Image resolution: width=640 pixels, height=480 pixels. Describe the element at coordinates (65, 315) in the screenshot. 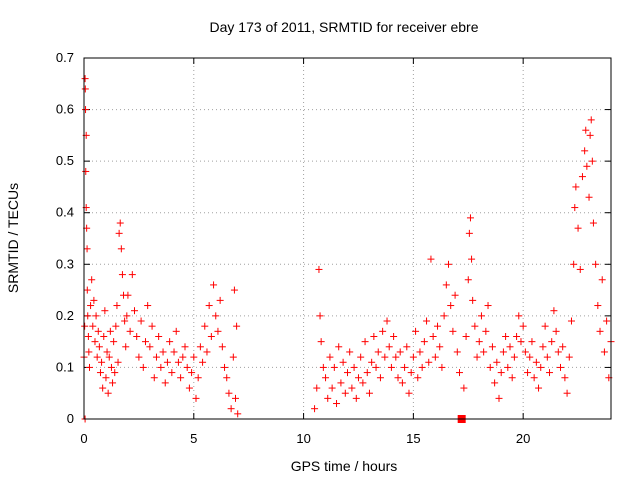

I see `y-tick-label: 0.2` at that location.